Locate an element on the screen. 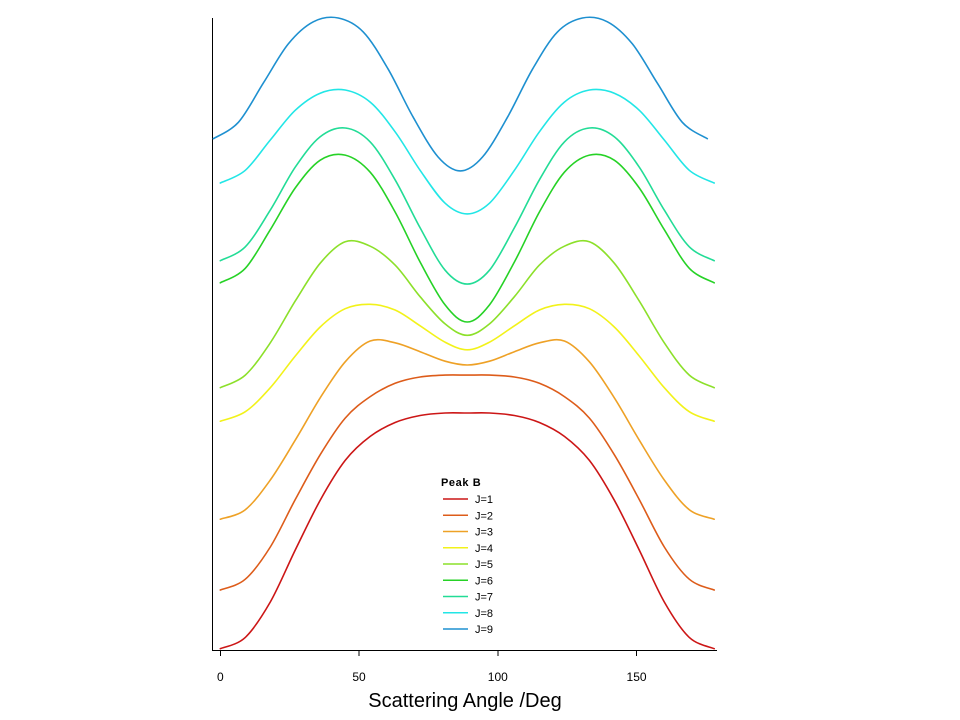 This screenshot has height=720, width=960. legend-entry-j7: J=7 is located at coordinates (468, 598).